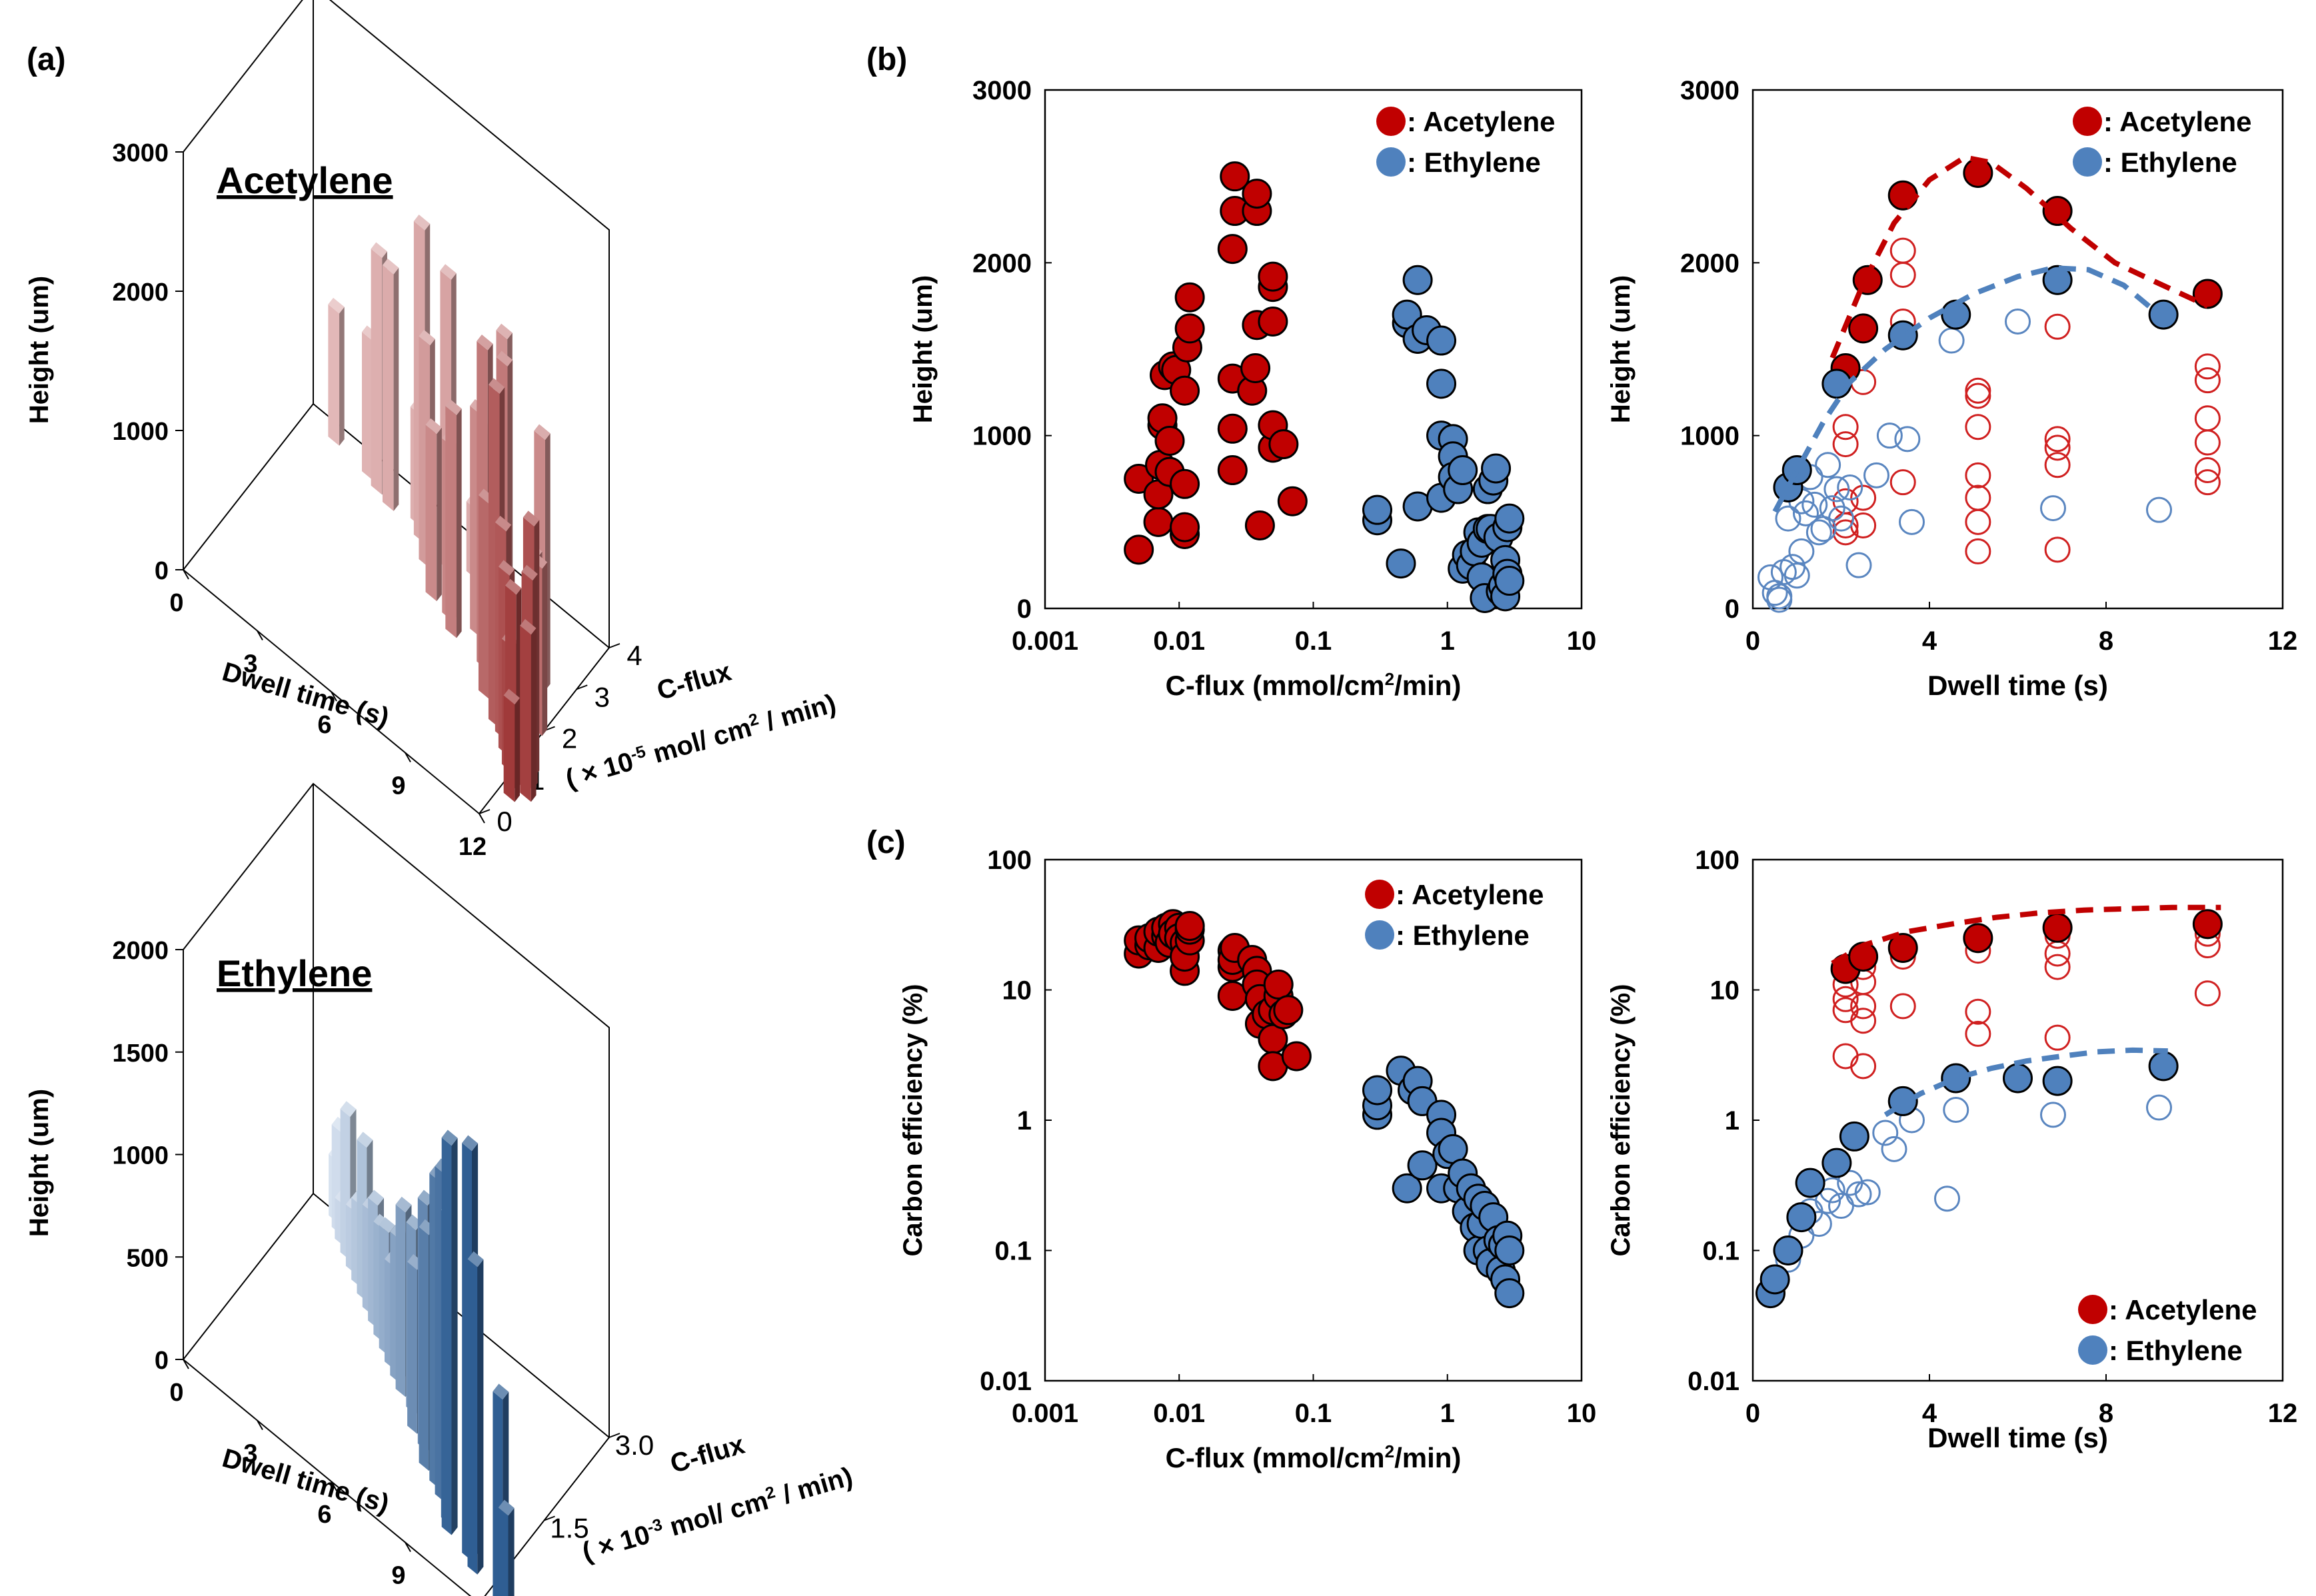 This screenshot has height=1596, width=2316. What do you see at coordinates (569, 1528) in the screenshot?
I see `z-tick-label: 1.5` at bounding box center [569, 1528].